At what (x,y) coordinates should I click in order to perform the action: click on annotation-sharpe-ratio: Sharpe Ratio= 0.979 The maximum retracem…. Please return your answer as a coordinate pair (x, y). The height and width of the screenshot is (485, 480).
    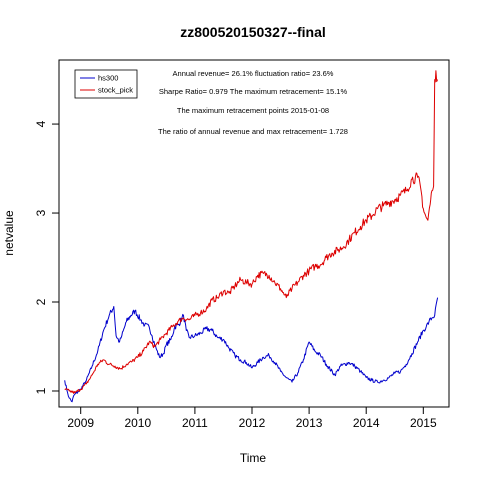
    Looking at the image, I should click on (253, 91).